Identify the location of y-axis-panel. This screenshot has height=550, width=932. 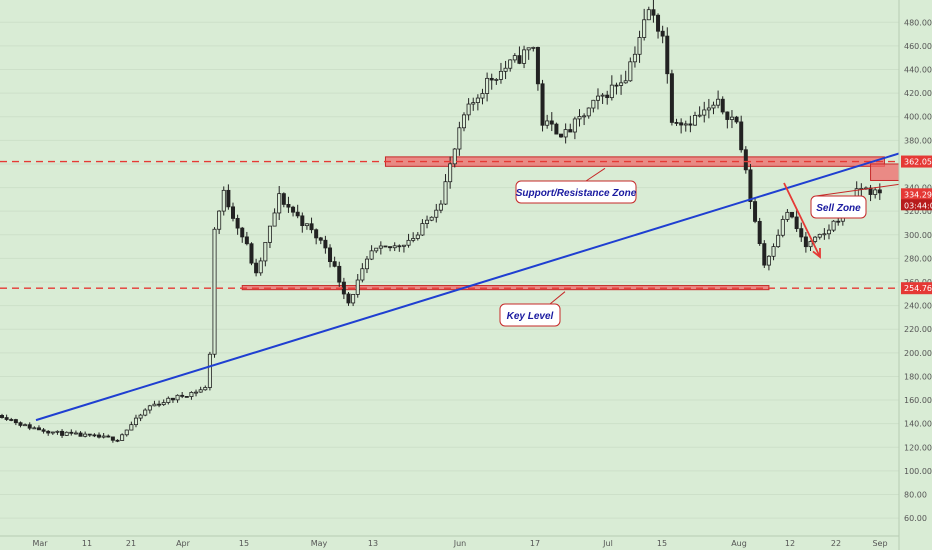
(915, 275).